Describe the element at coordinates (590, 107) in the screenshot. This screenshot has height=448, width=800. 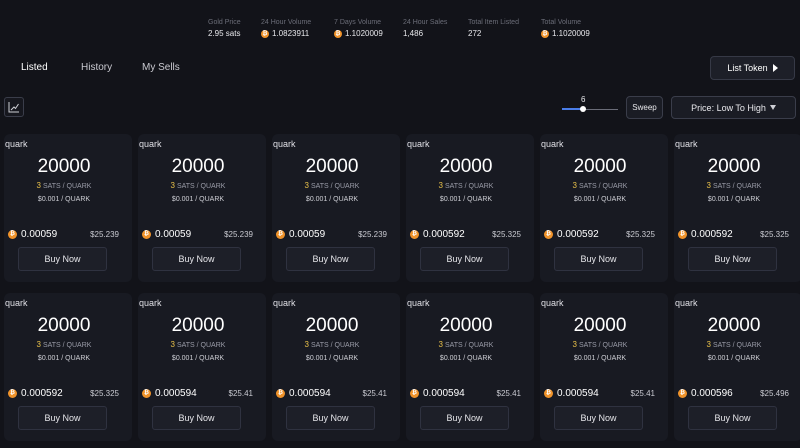
I see `sweep-count-slider: 6` at that location.